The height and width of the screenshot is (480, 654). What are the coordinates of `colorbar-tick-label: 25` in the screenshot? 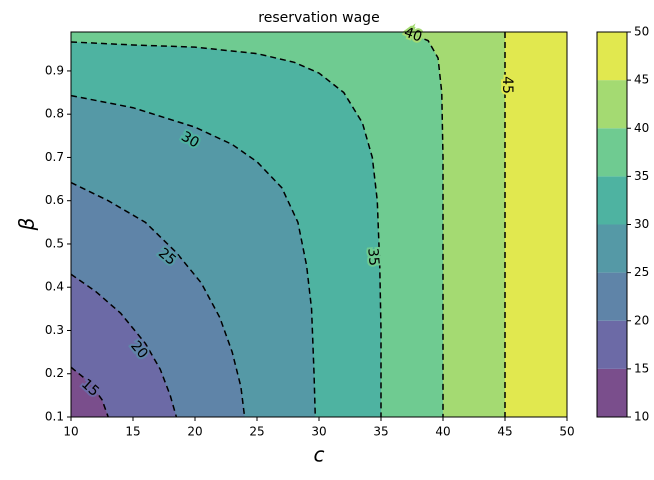 It's located at (641, 272).